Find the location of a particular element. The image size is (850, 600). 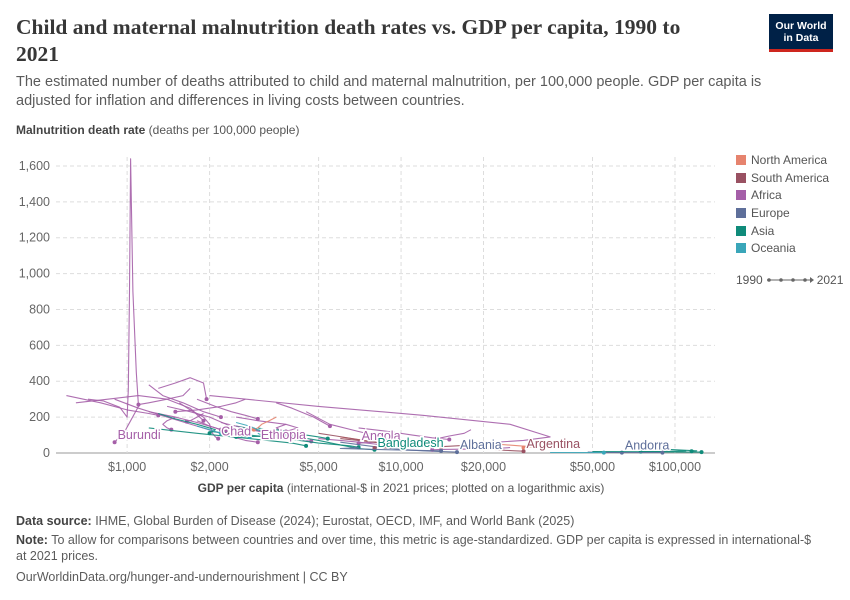

y-tick-label: 0 is located at coordinates (46, 453).